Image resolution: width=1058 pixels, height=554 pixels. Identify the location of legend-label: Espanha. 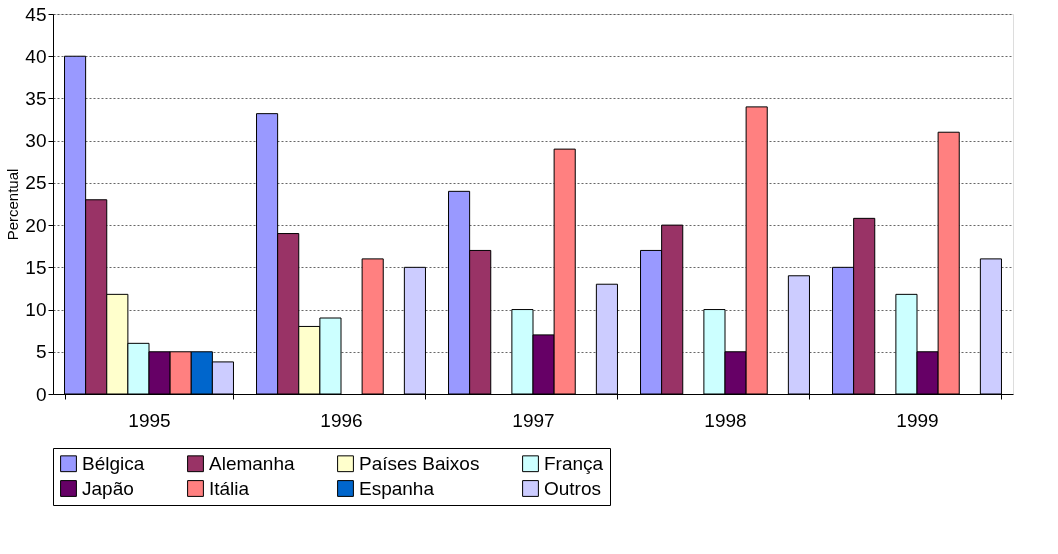
(397, 488).